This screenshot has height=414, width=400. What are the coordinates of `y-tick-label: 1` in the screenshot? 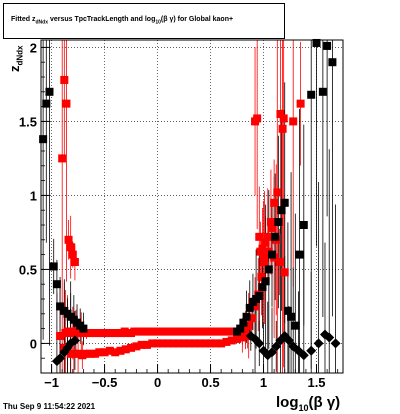 It's located at (33, 195).